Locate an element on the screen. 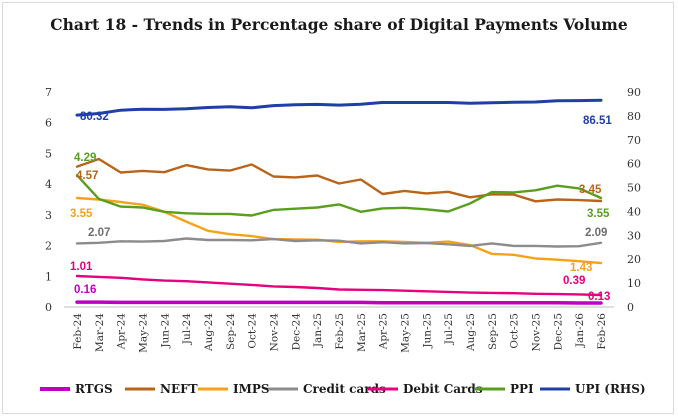 Image resolution: width=678 pixels, height=418 pixels. y-left-tick-label: 5 is located at coordinates (48, 153).